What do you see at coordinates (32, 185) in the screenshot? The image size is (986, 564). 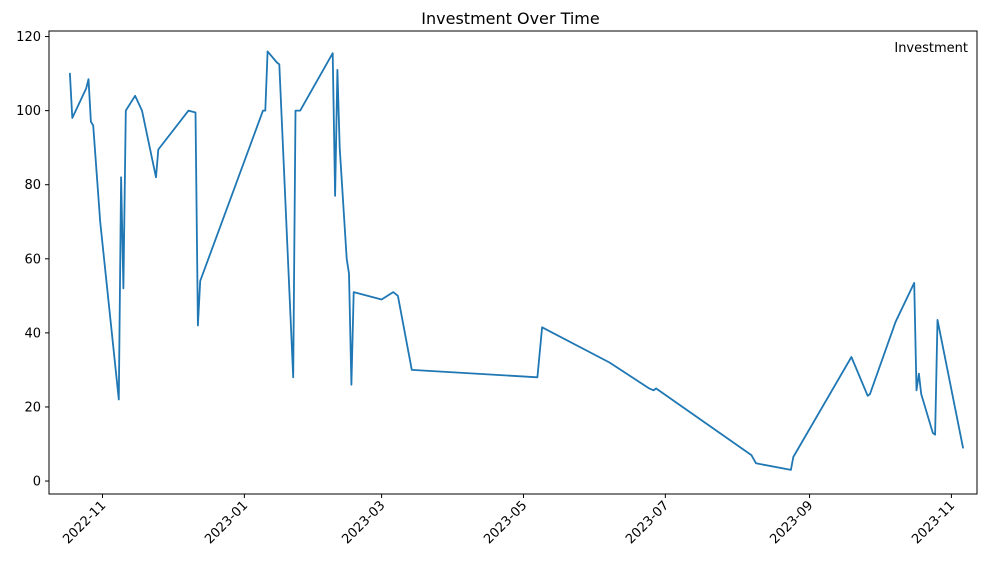 I see `y-tick-label: 80` at bounding box center [32, 185].